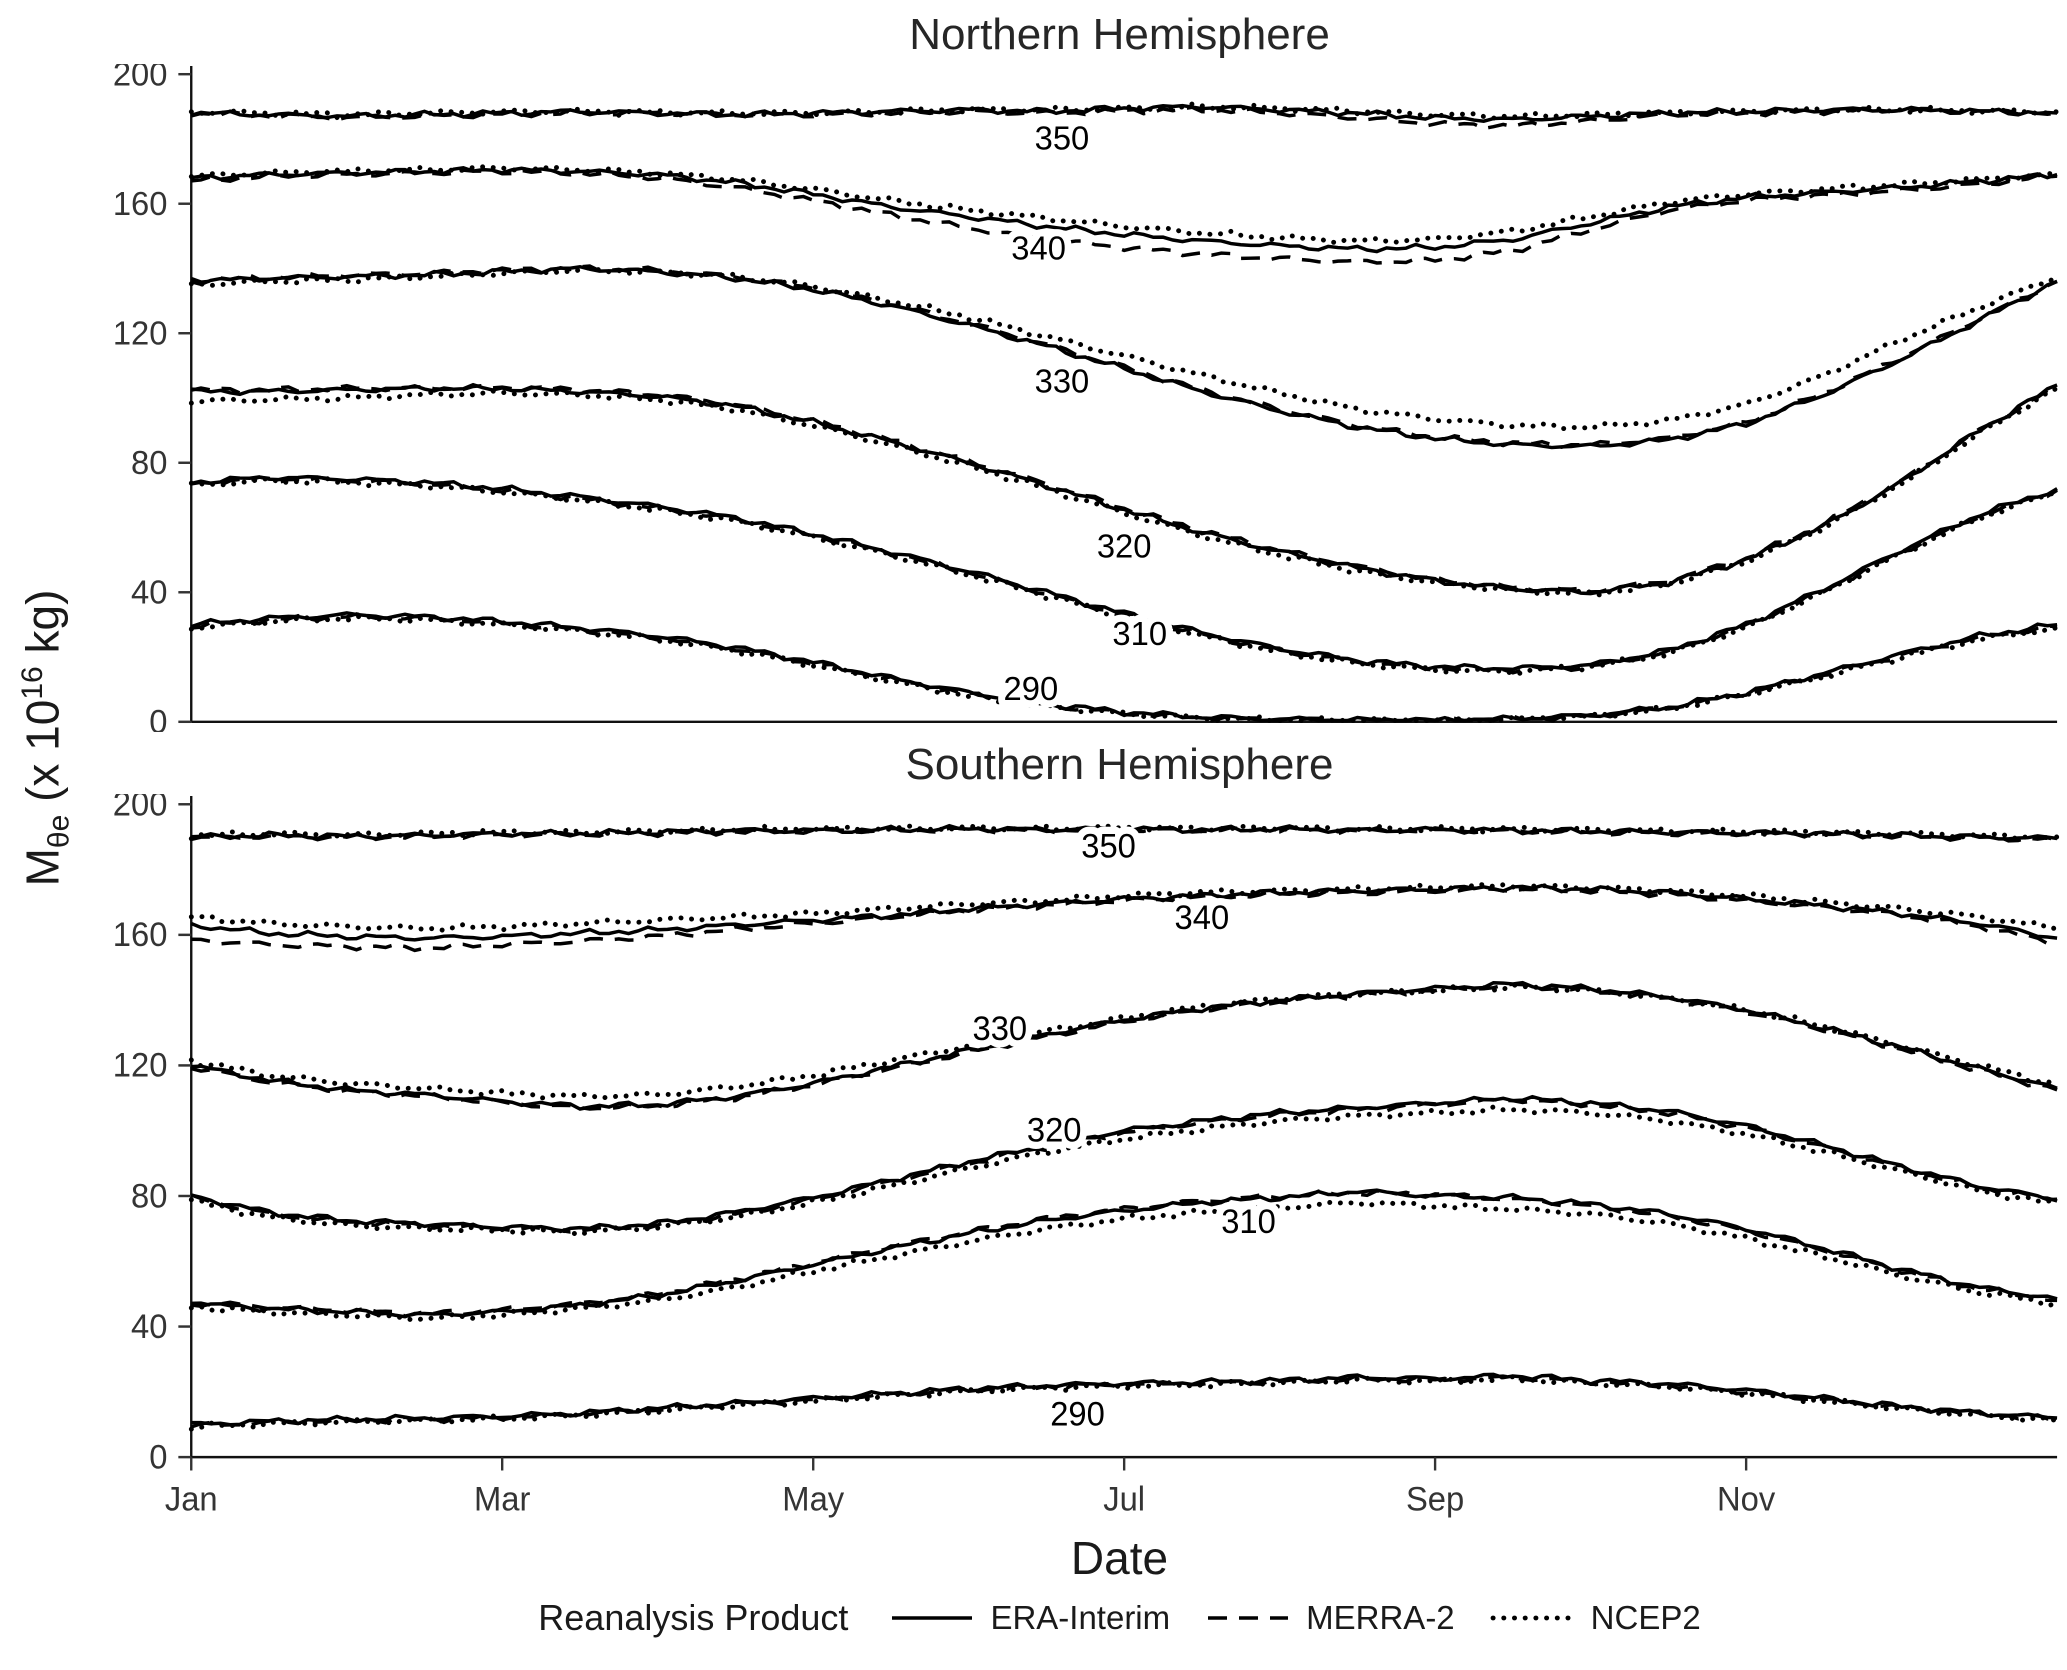 The height and width of the screenshot is (1670, 2067). I want to click on legend-item-label: ERA-Interim, so click(1080, 1617).